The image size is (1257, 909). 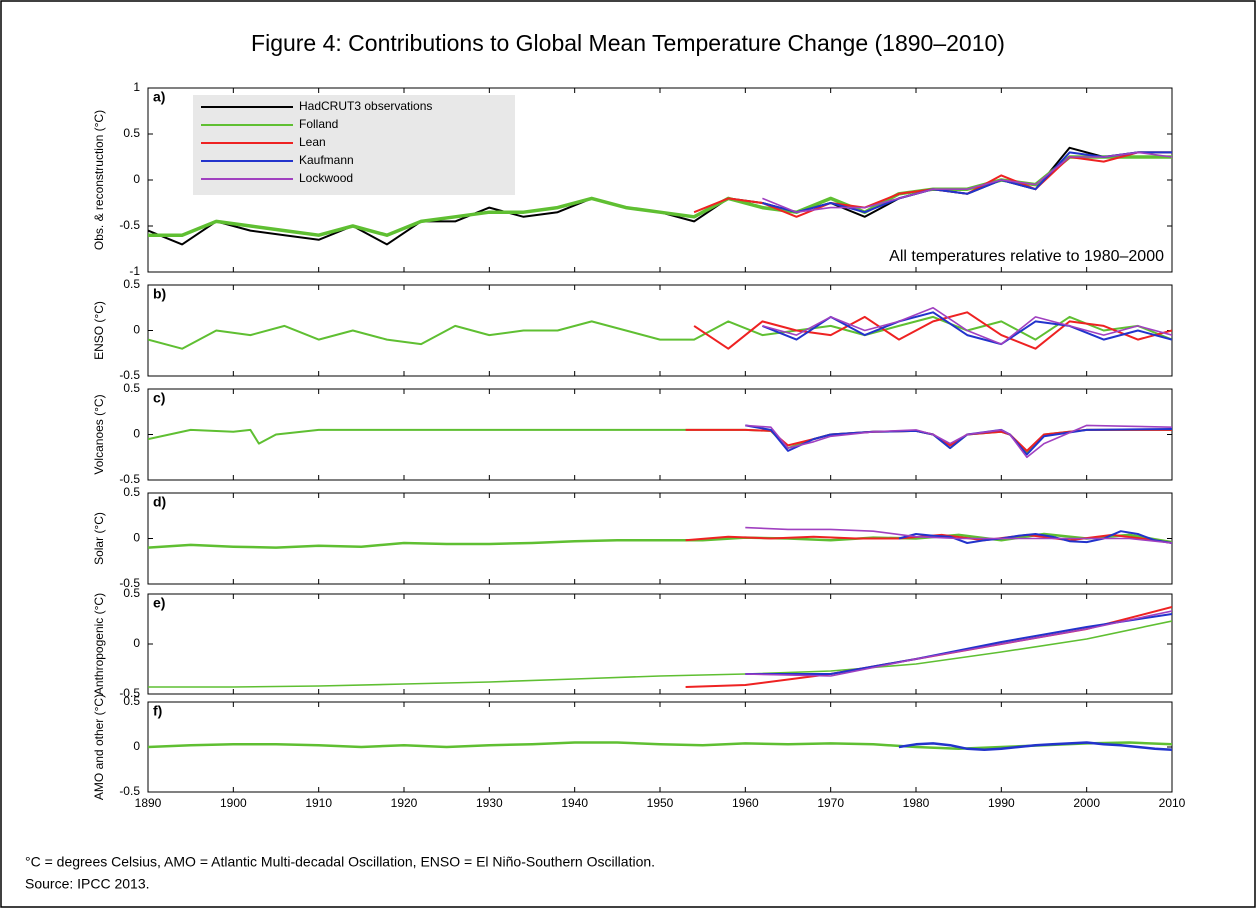 What do you see at coordinates (1001, 803) in the screenshot?
I see `x-tick-label: 1990` at bounding box center [1001, 803].